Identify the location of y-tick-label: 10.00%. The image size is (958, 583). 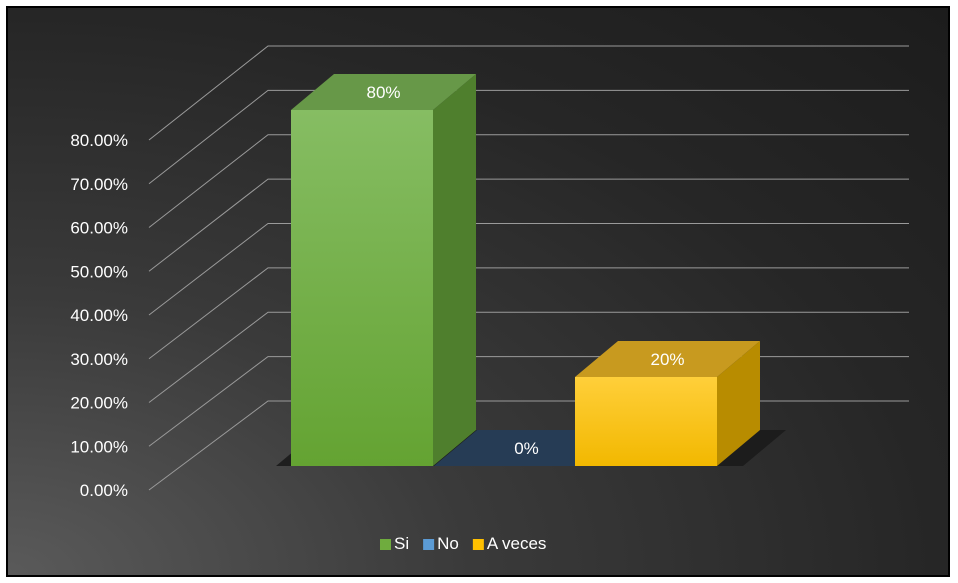
(99, 446).